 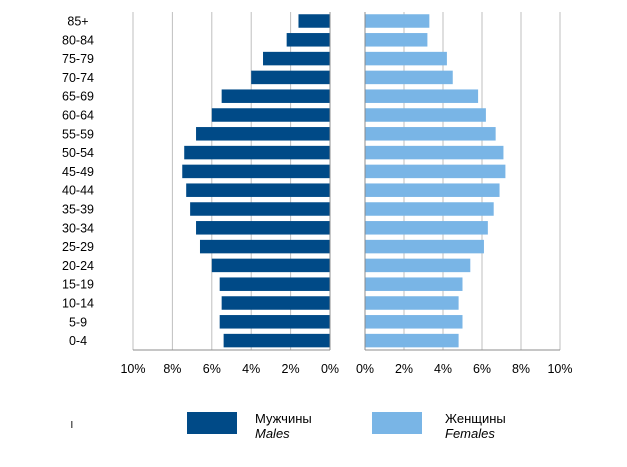 I want to click on age-label: 15-19, so click(x=78, y=285).